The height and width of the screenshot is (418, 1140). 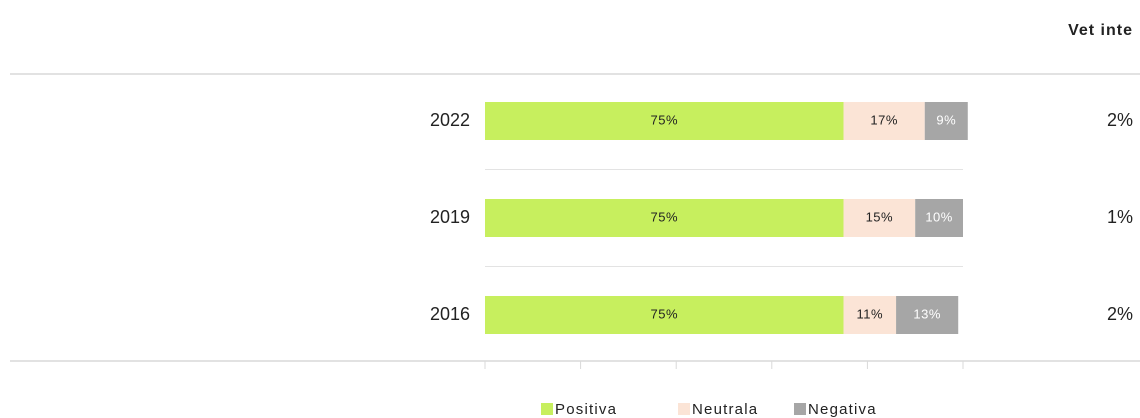 What do you see at coordinates (450, 217) in the screenshot?
I see `category-label: 2019` at bounding box center [450, 217].